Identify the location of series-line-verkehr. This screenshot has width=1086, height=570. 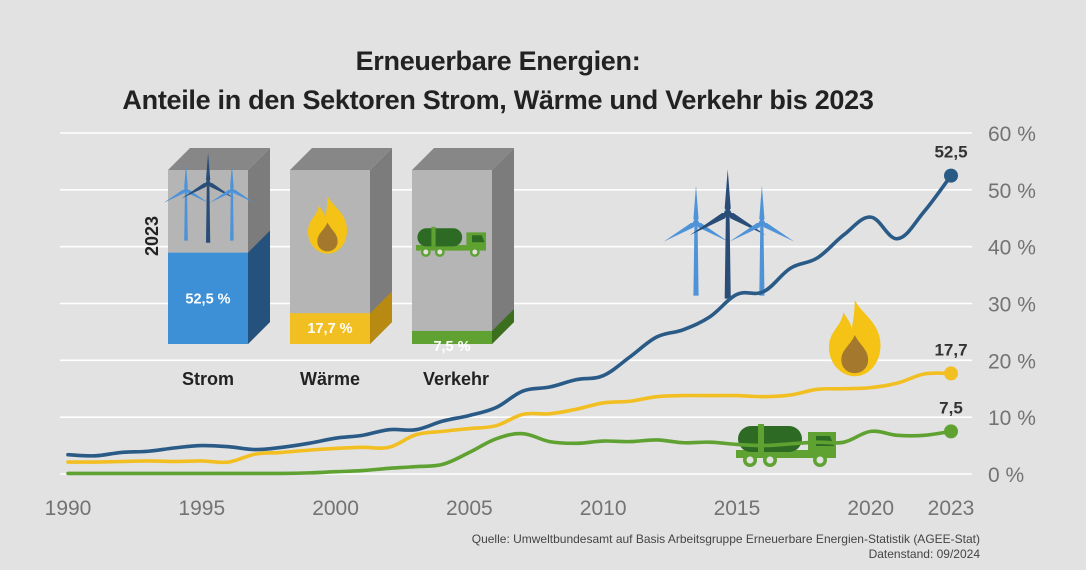
(509, 452).